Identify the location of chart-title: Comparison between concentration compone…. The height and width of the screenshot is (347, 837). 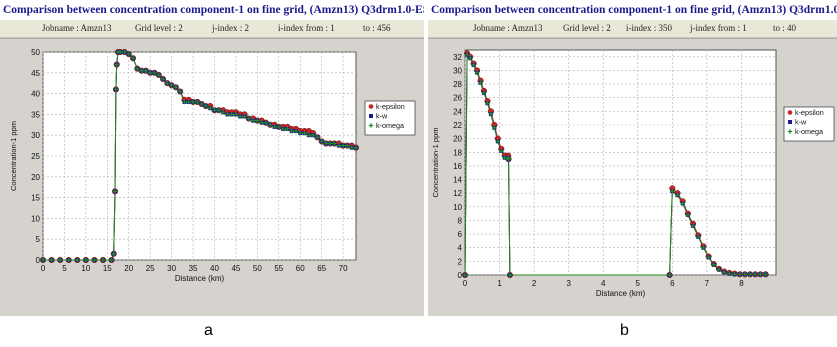
(213, 10).